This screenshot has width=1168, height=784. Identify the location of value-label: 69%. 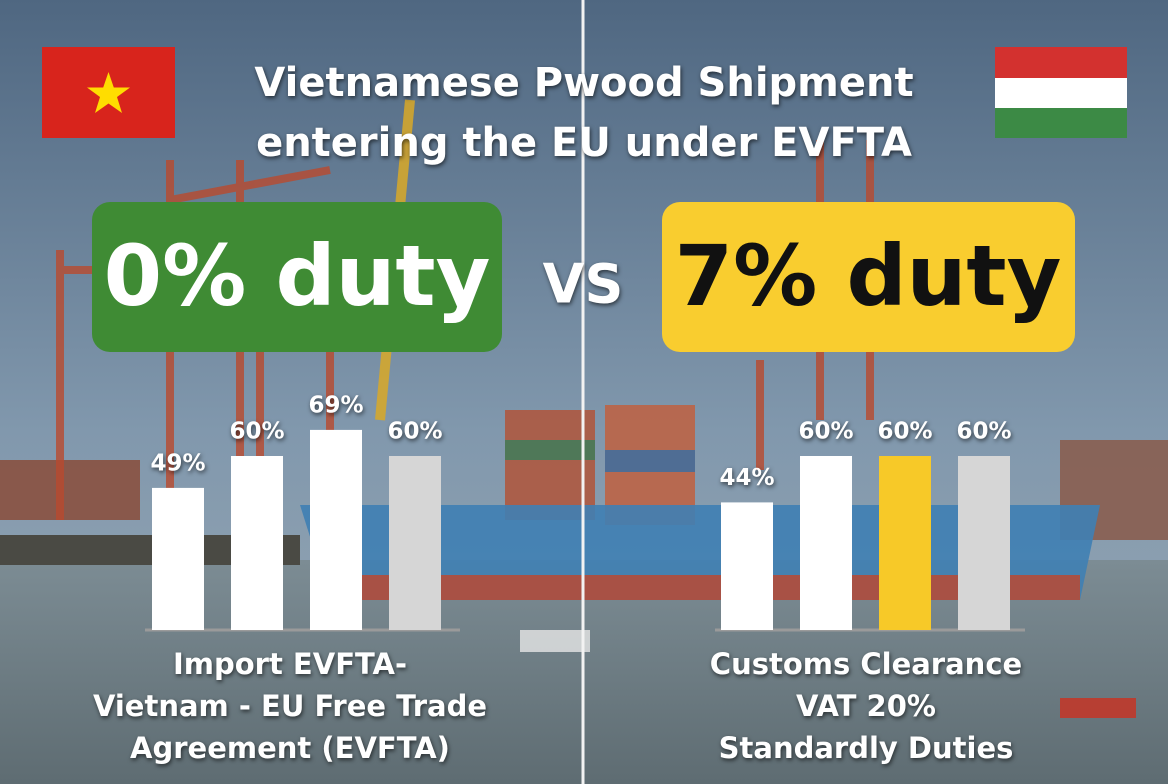
(335, 405).